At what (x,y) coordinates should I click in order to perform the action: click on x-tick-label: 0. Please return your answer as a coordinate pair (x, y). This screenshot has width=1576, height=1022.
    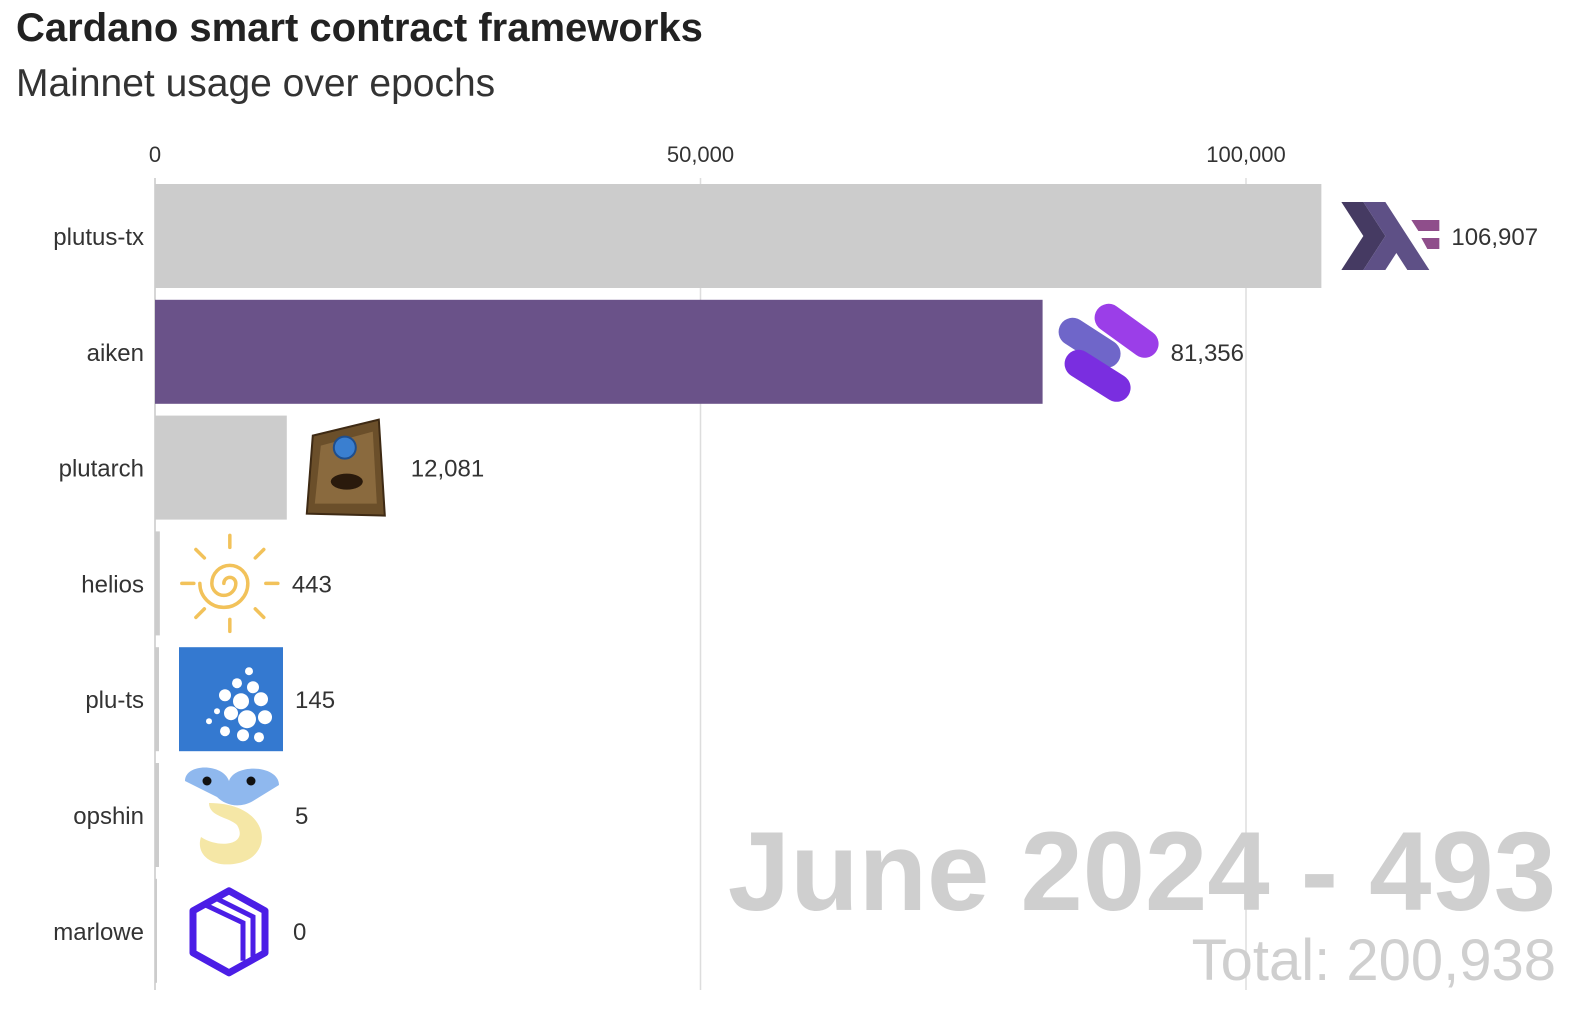
    Looking at the image, I should click on (155, 154).